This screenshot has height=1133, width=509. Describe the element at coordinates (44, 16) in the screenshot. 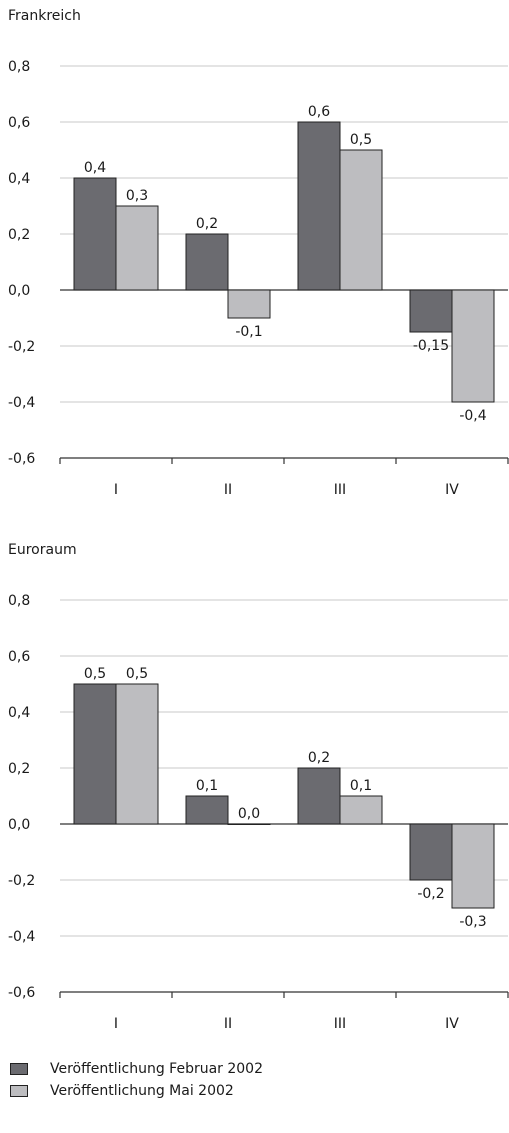

I see `chart-title-frankreich: Frankreich` at that location.